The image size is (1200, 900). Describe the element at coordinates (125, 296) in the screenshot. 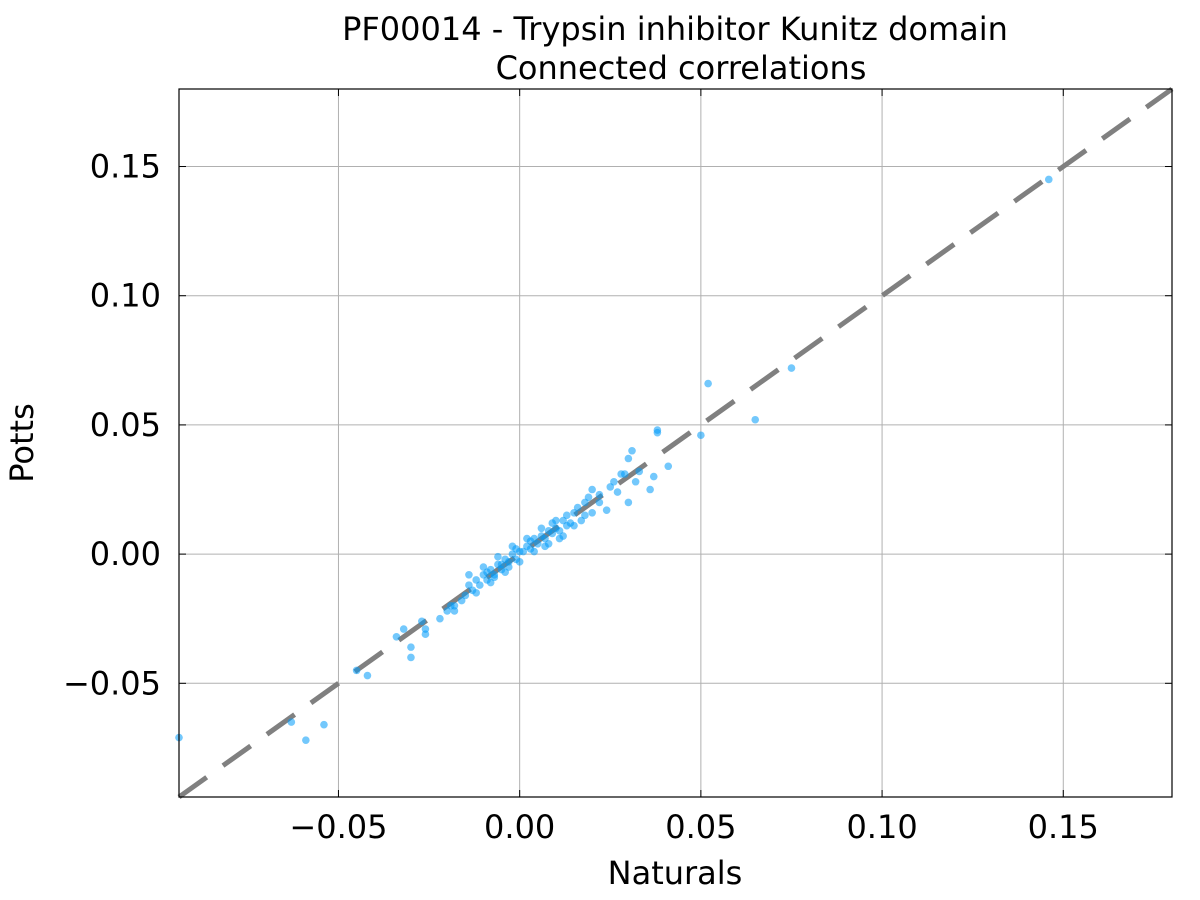

I see `y-tick-label: 0.10` at that location.